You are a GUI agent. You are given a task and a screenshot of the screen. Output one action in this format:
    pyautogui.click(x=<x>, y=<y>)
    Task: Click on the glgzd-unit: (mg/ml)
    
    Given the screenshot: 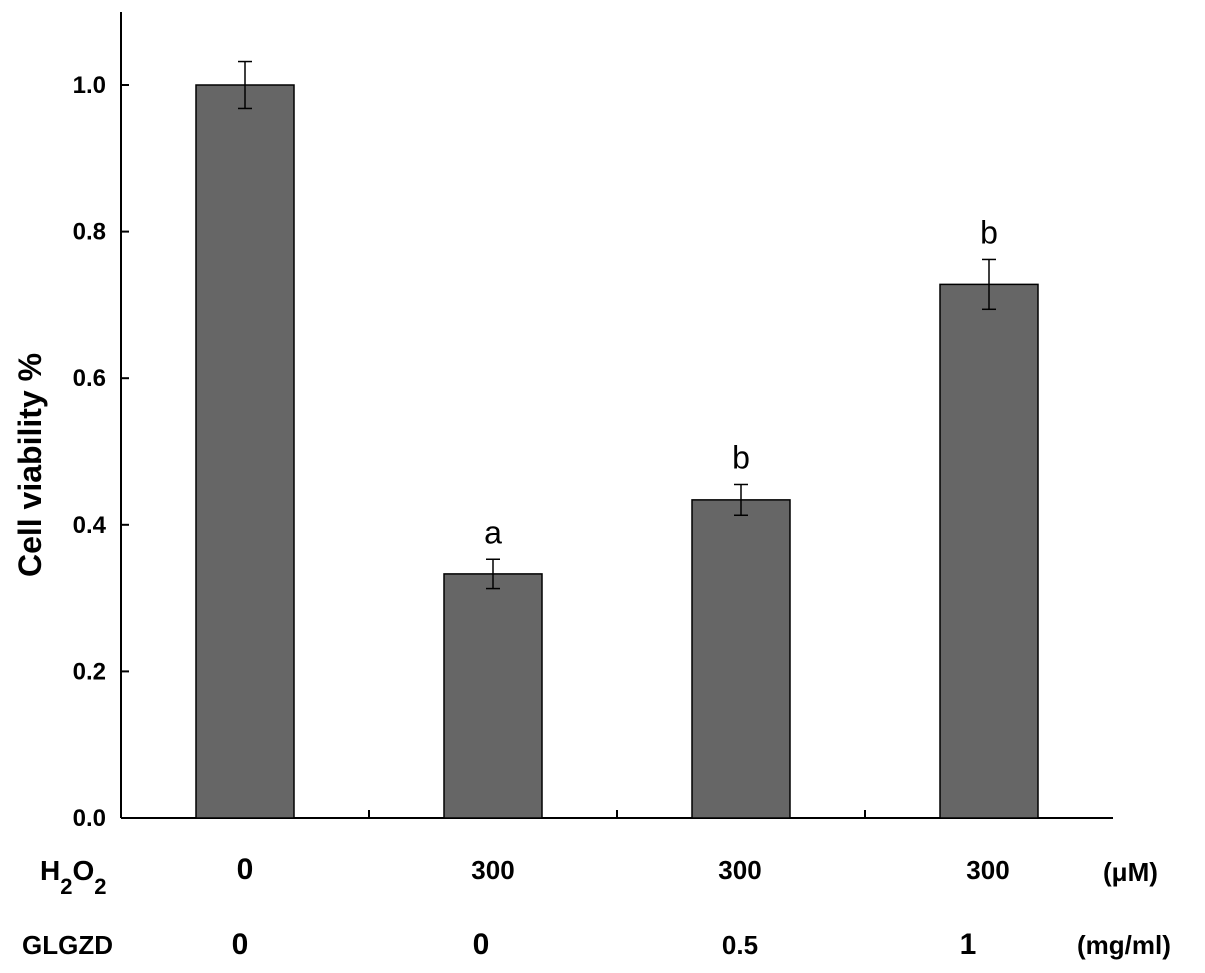 What is the action you would take?
    pyautogui.click(x=1124, y=945)
    